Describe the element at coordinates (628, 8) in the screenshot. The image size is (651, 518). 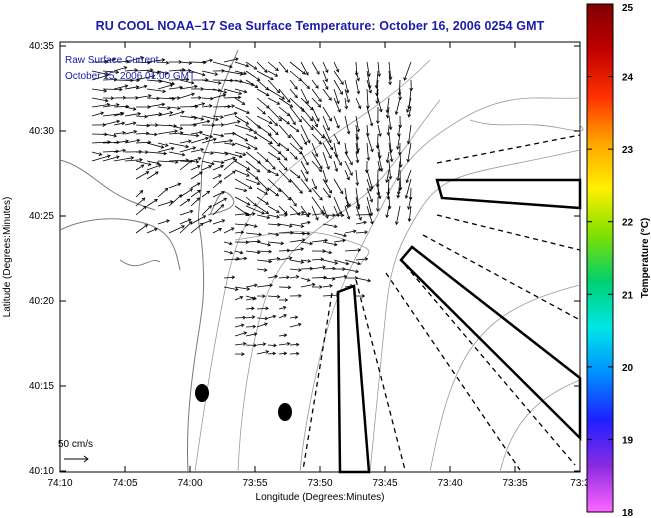
I see `colorbar-tick-label: 25` at that location.